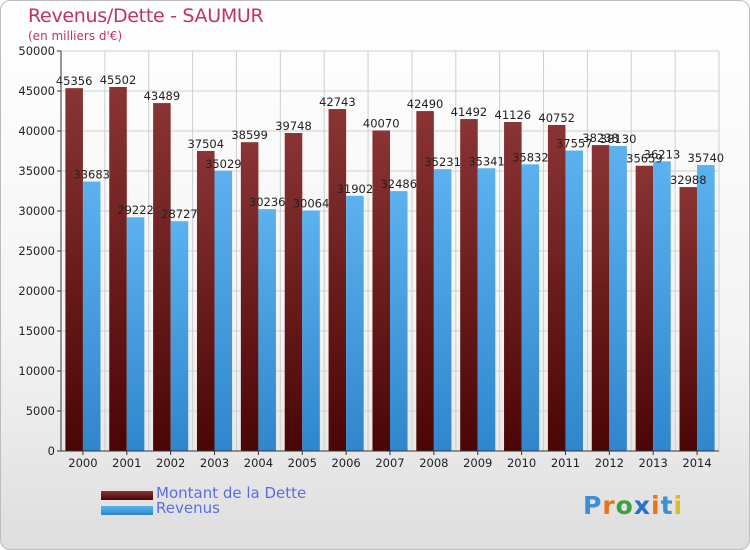  I want to click on logo-letter: t, so click(667, 505).